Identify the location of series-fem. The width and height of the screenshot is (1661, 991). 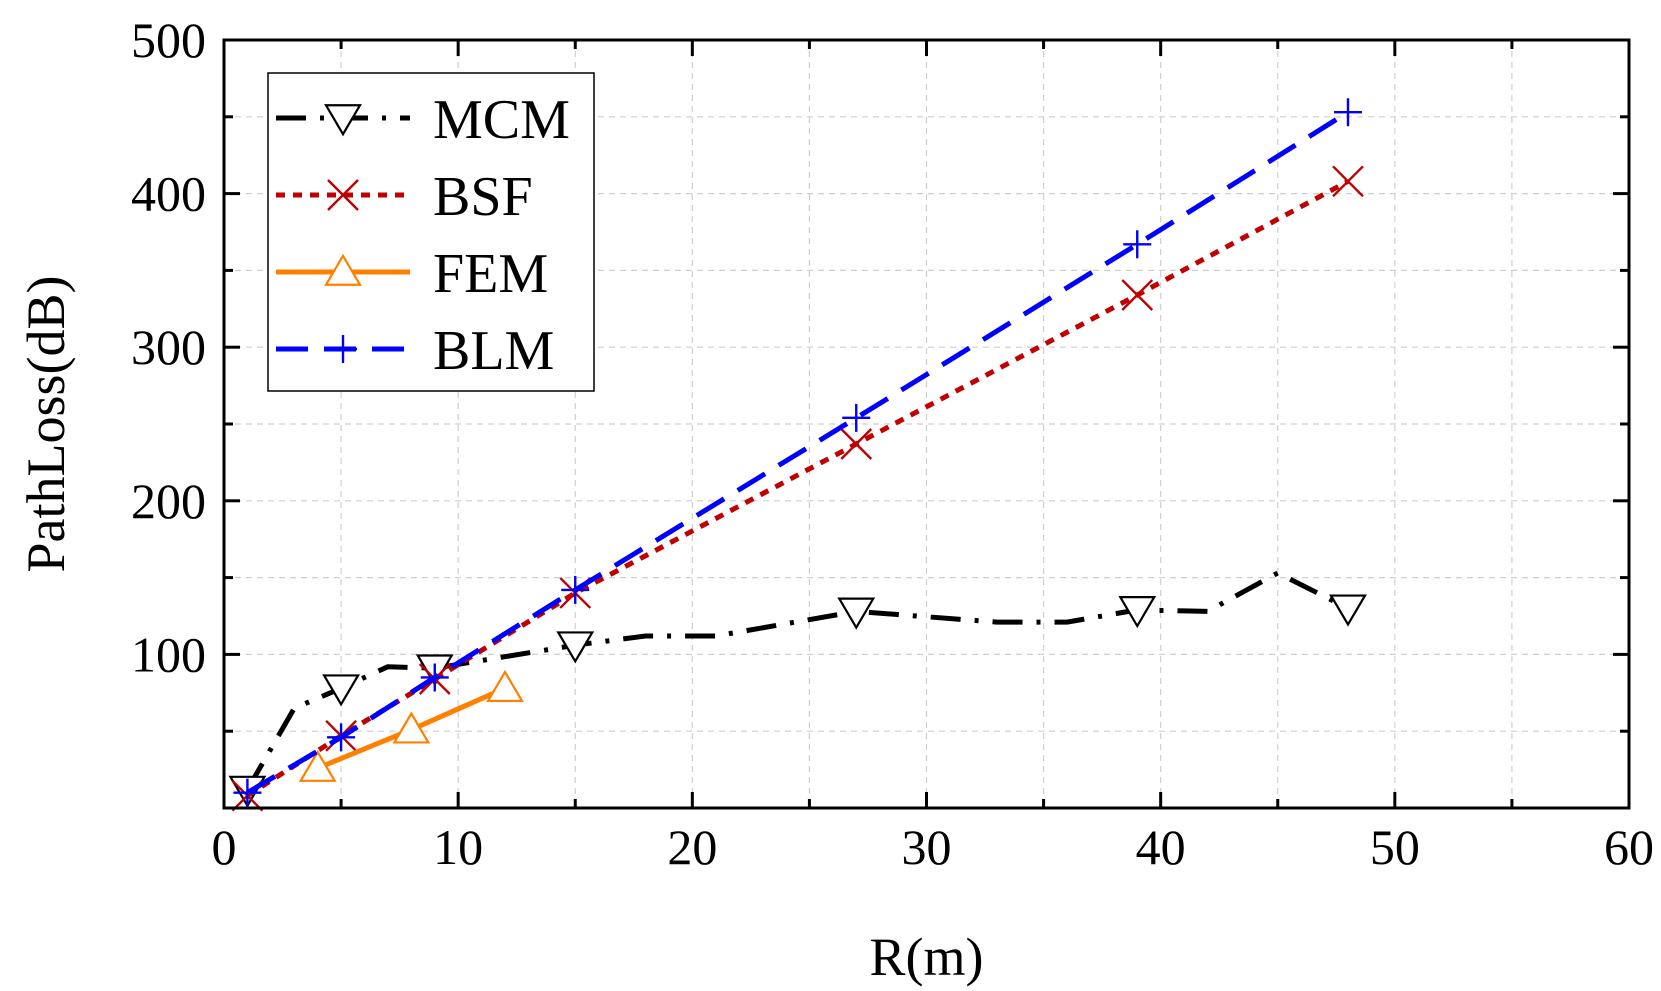
(411, 725).